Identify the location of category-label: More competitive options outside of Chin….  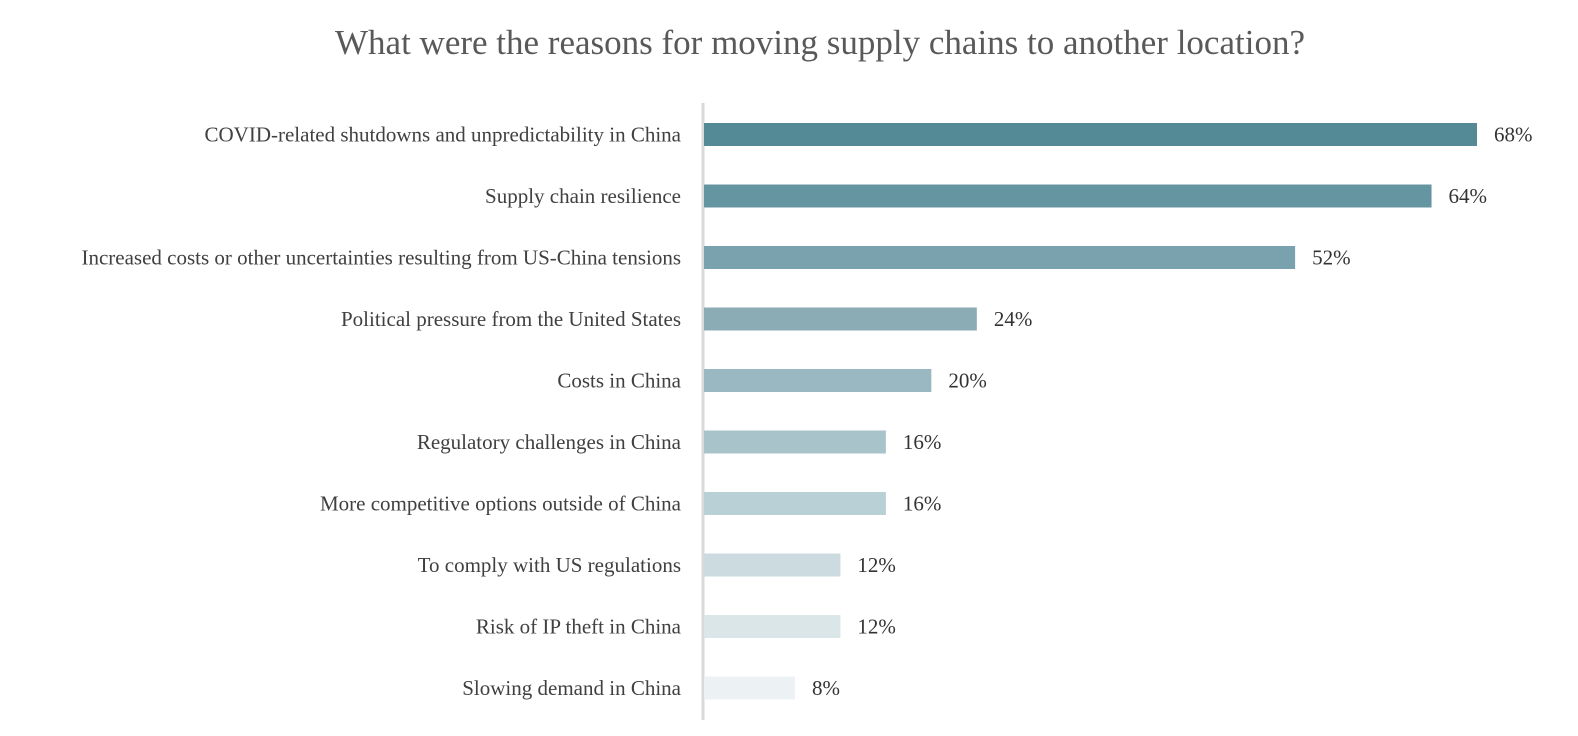
(501, 504).